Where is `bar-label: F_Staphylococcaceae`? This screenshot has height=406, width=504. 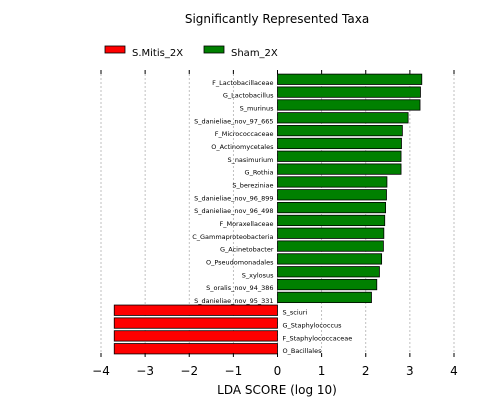 bar-label: F_Staphylococcaceae is located at coordinates (318, 338).